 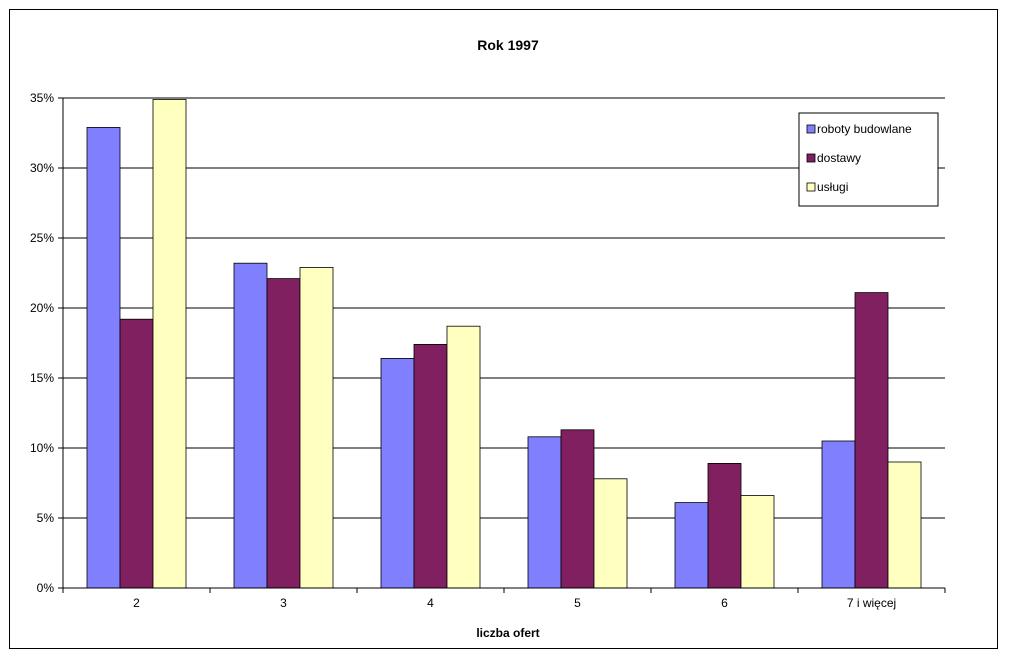 I want to click on x-tick-labels: 2 3 4 5 6 7 i więcej, so click(x=514, y=603).